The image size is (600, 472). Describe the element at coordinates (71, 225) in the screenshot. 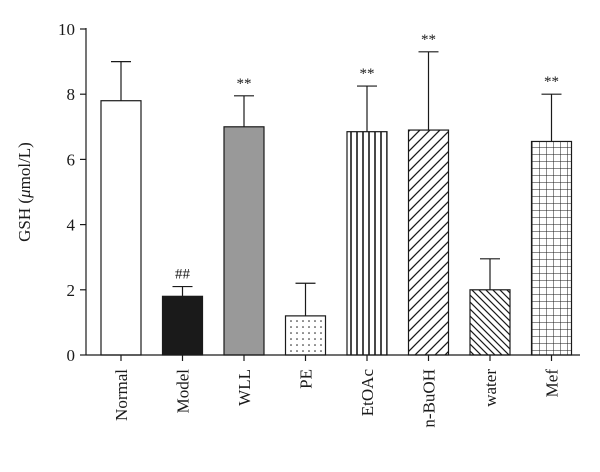

I see `y-tick-label: 4` at that location.